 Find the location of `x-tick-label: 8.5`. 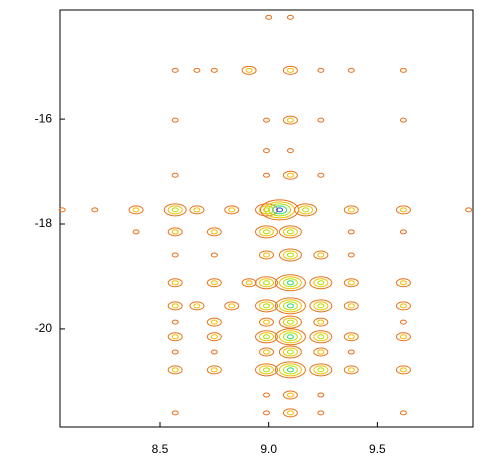

x-tick-label: 8.5 is located at coordinates (160, 449).